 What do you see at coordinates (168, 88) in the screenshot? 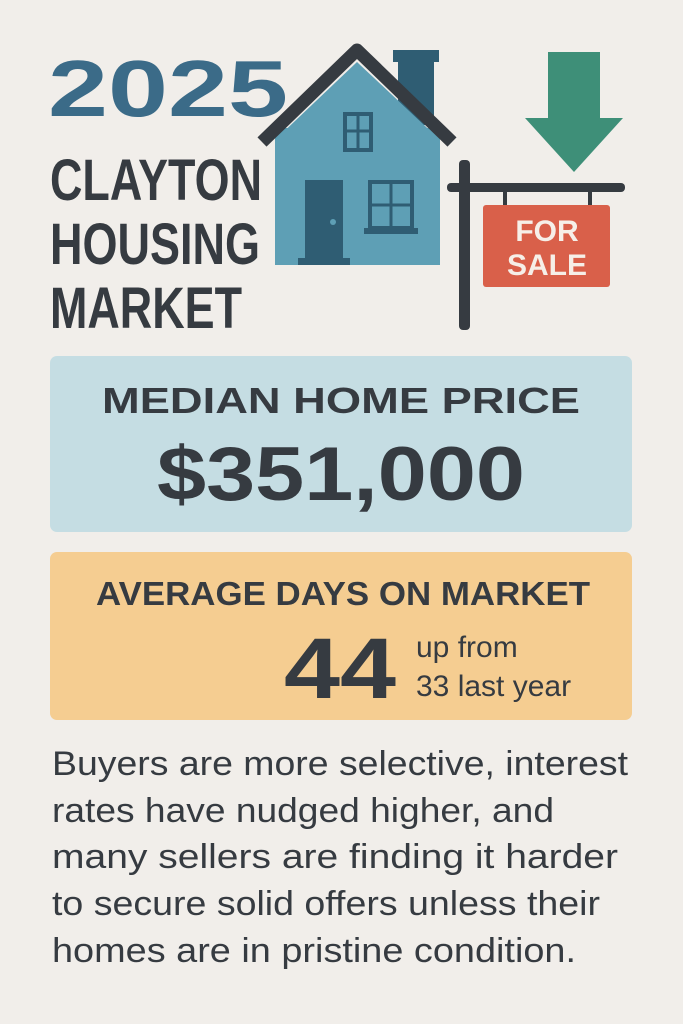
I see `year: 2025` at bounding box center [168, 88].